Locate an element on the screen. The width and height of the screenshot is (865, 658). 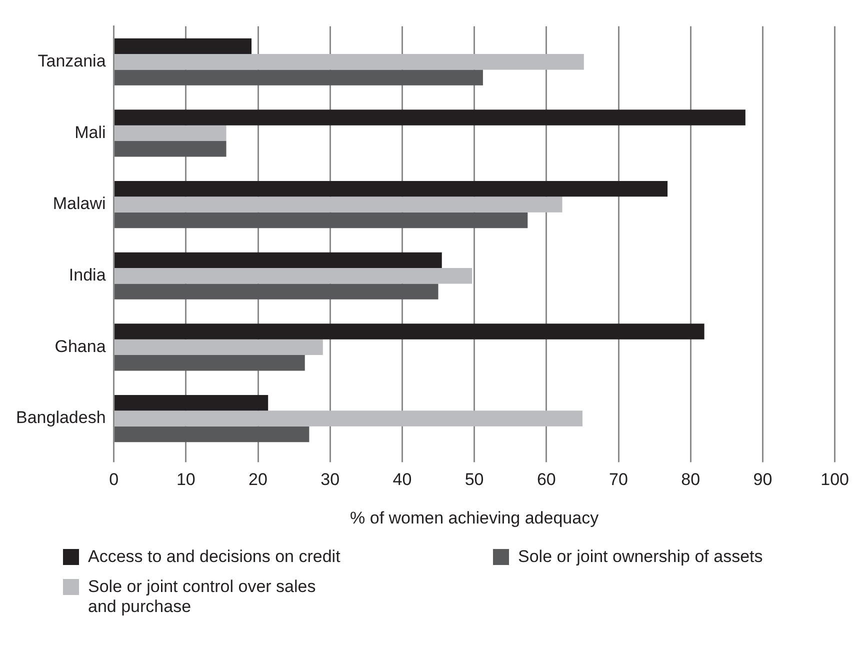
x-tick-label: 80 is located at coordinates (690, 480).